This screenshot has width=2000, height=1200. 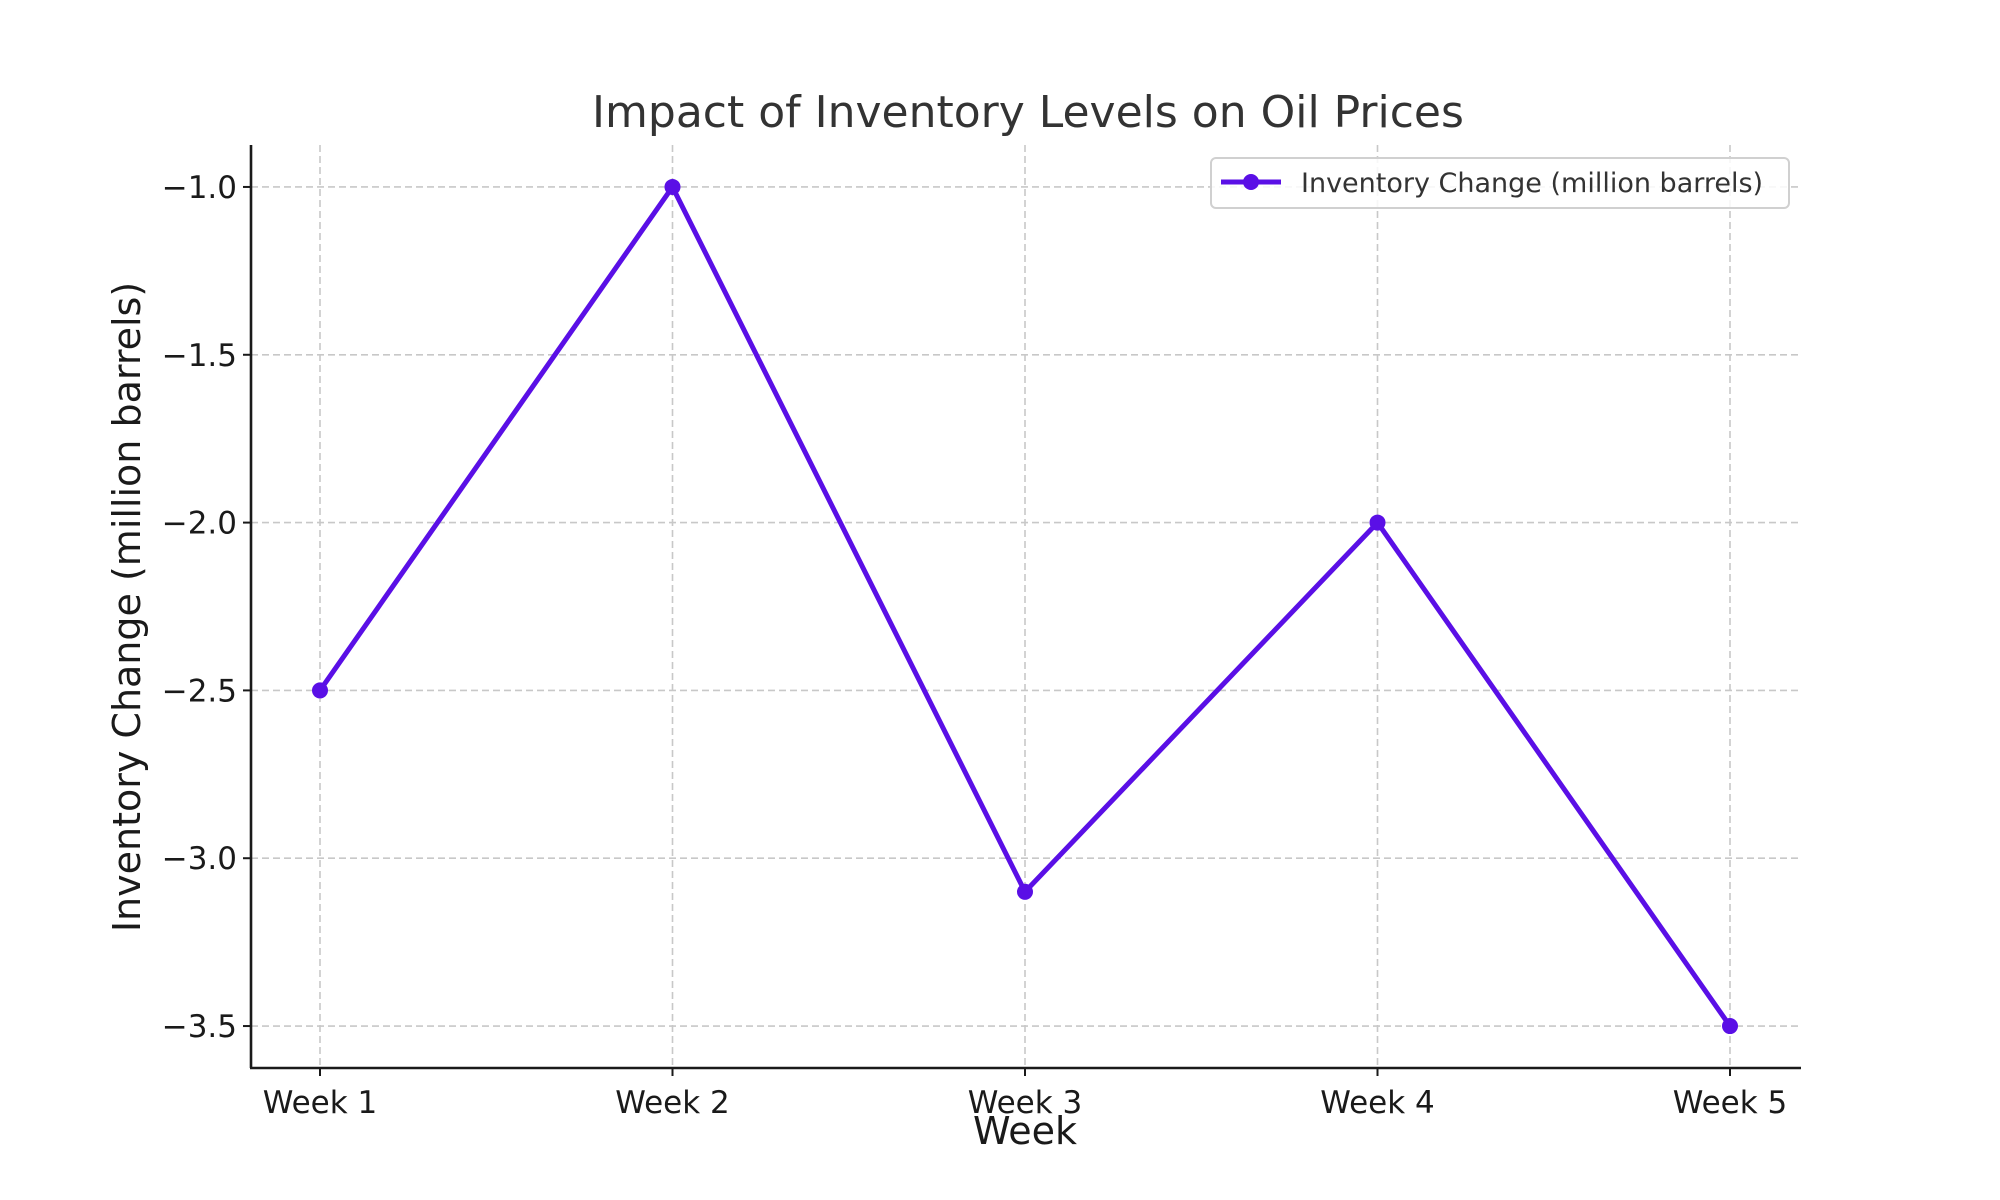 What do you see at coordinates (1730, 1103) in the screenshot?
I see `x-tick-label: Week 5` at bounding box center [1730, 1103].